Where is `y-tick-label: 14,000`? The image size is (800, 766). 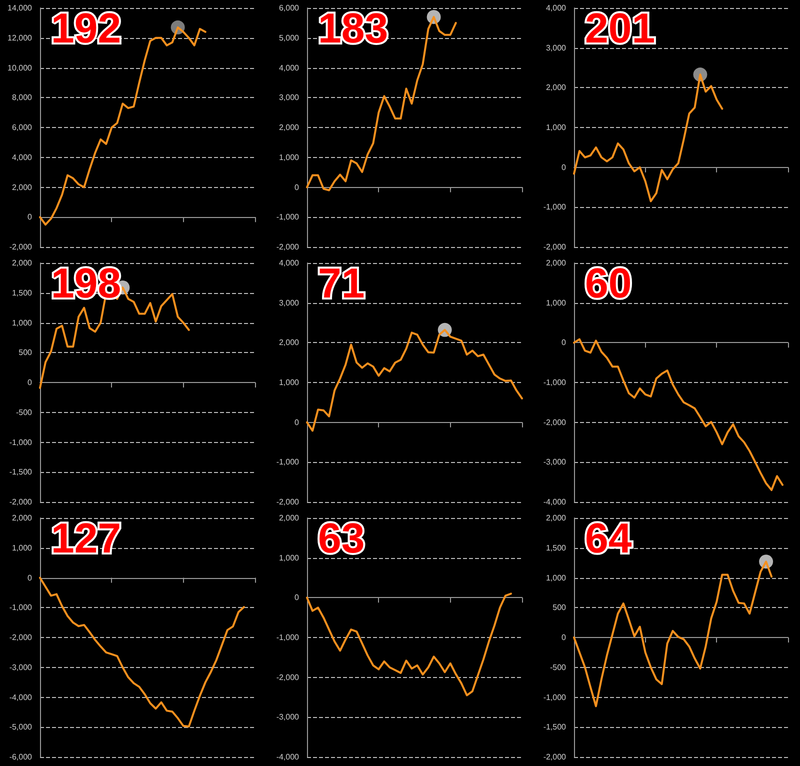
y-tick-label: 14,000 is located at coordinates (20, 8).